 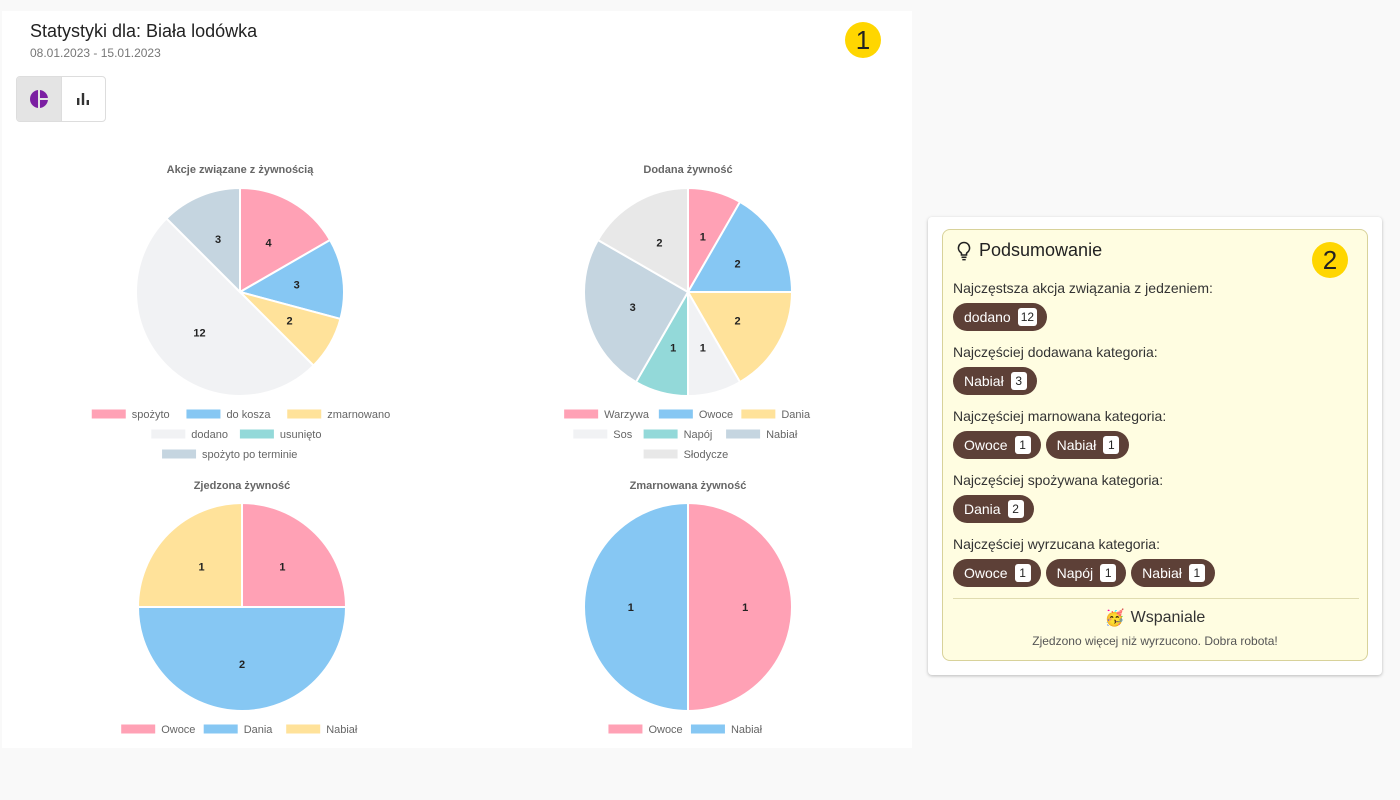 I want to click on slice-value-label: 4, so click(x=269, y=243).